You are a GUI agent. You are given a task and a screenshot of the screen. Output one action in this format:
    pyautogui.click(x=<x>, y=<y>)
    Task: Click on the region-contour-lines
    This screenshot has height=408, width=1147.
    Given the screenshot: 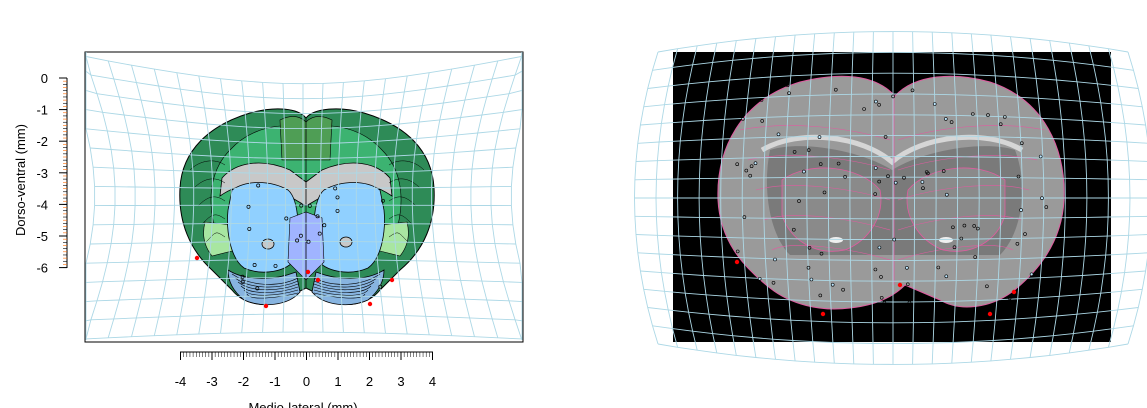 What is the action you would take?
    pyautogui.click(x=307, y=229)
    